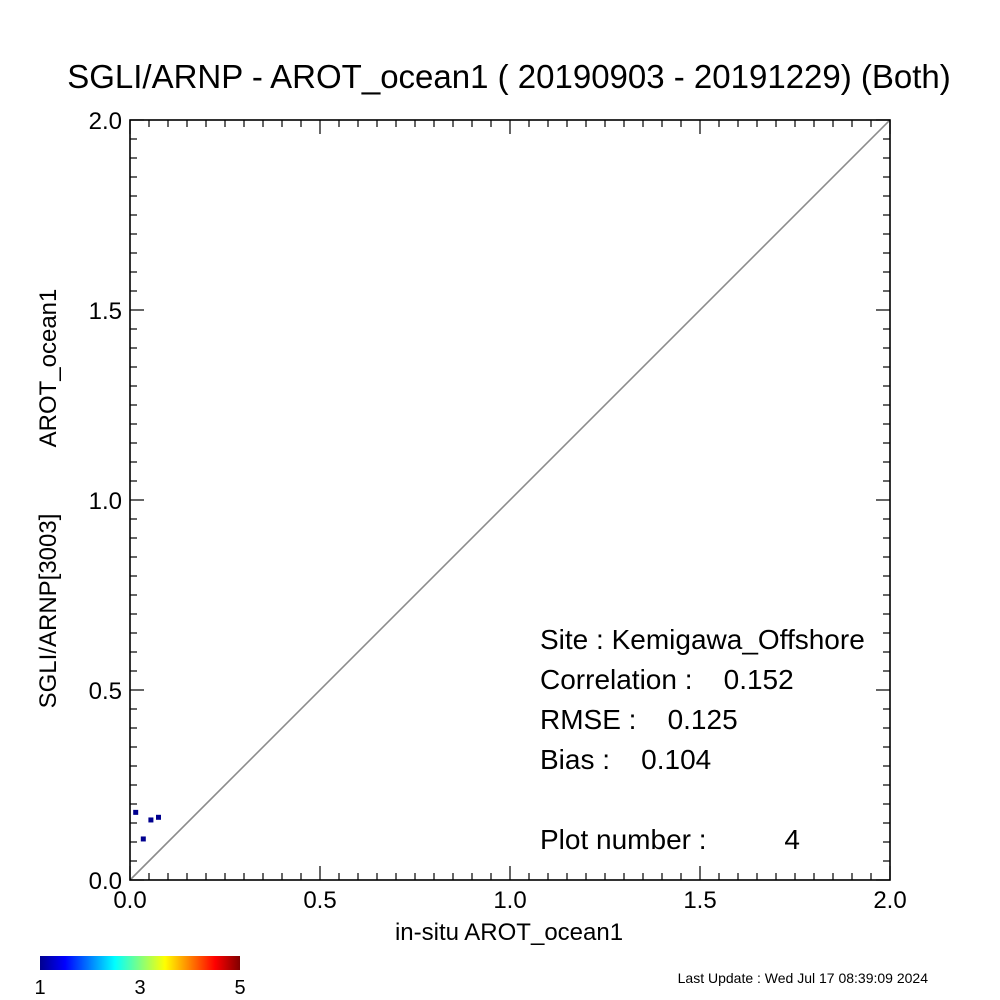 Image resolution: width=1000 pixels, height=1000 pixels. What do you see at coordinates (105, 121) in the screenshot?
I see `y-tick-label: 2.0` at bounding box center [105, 121].